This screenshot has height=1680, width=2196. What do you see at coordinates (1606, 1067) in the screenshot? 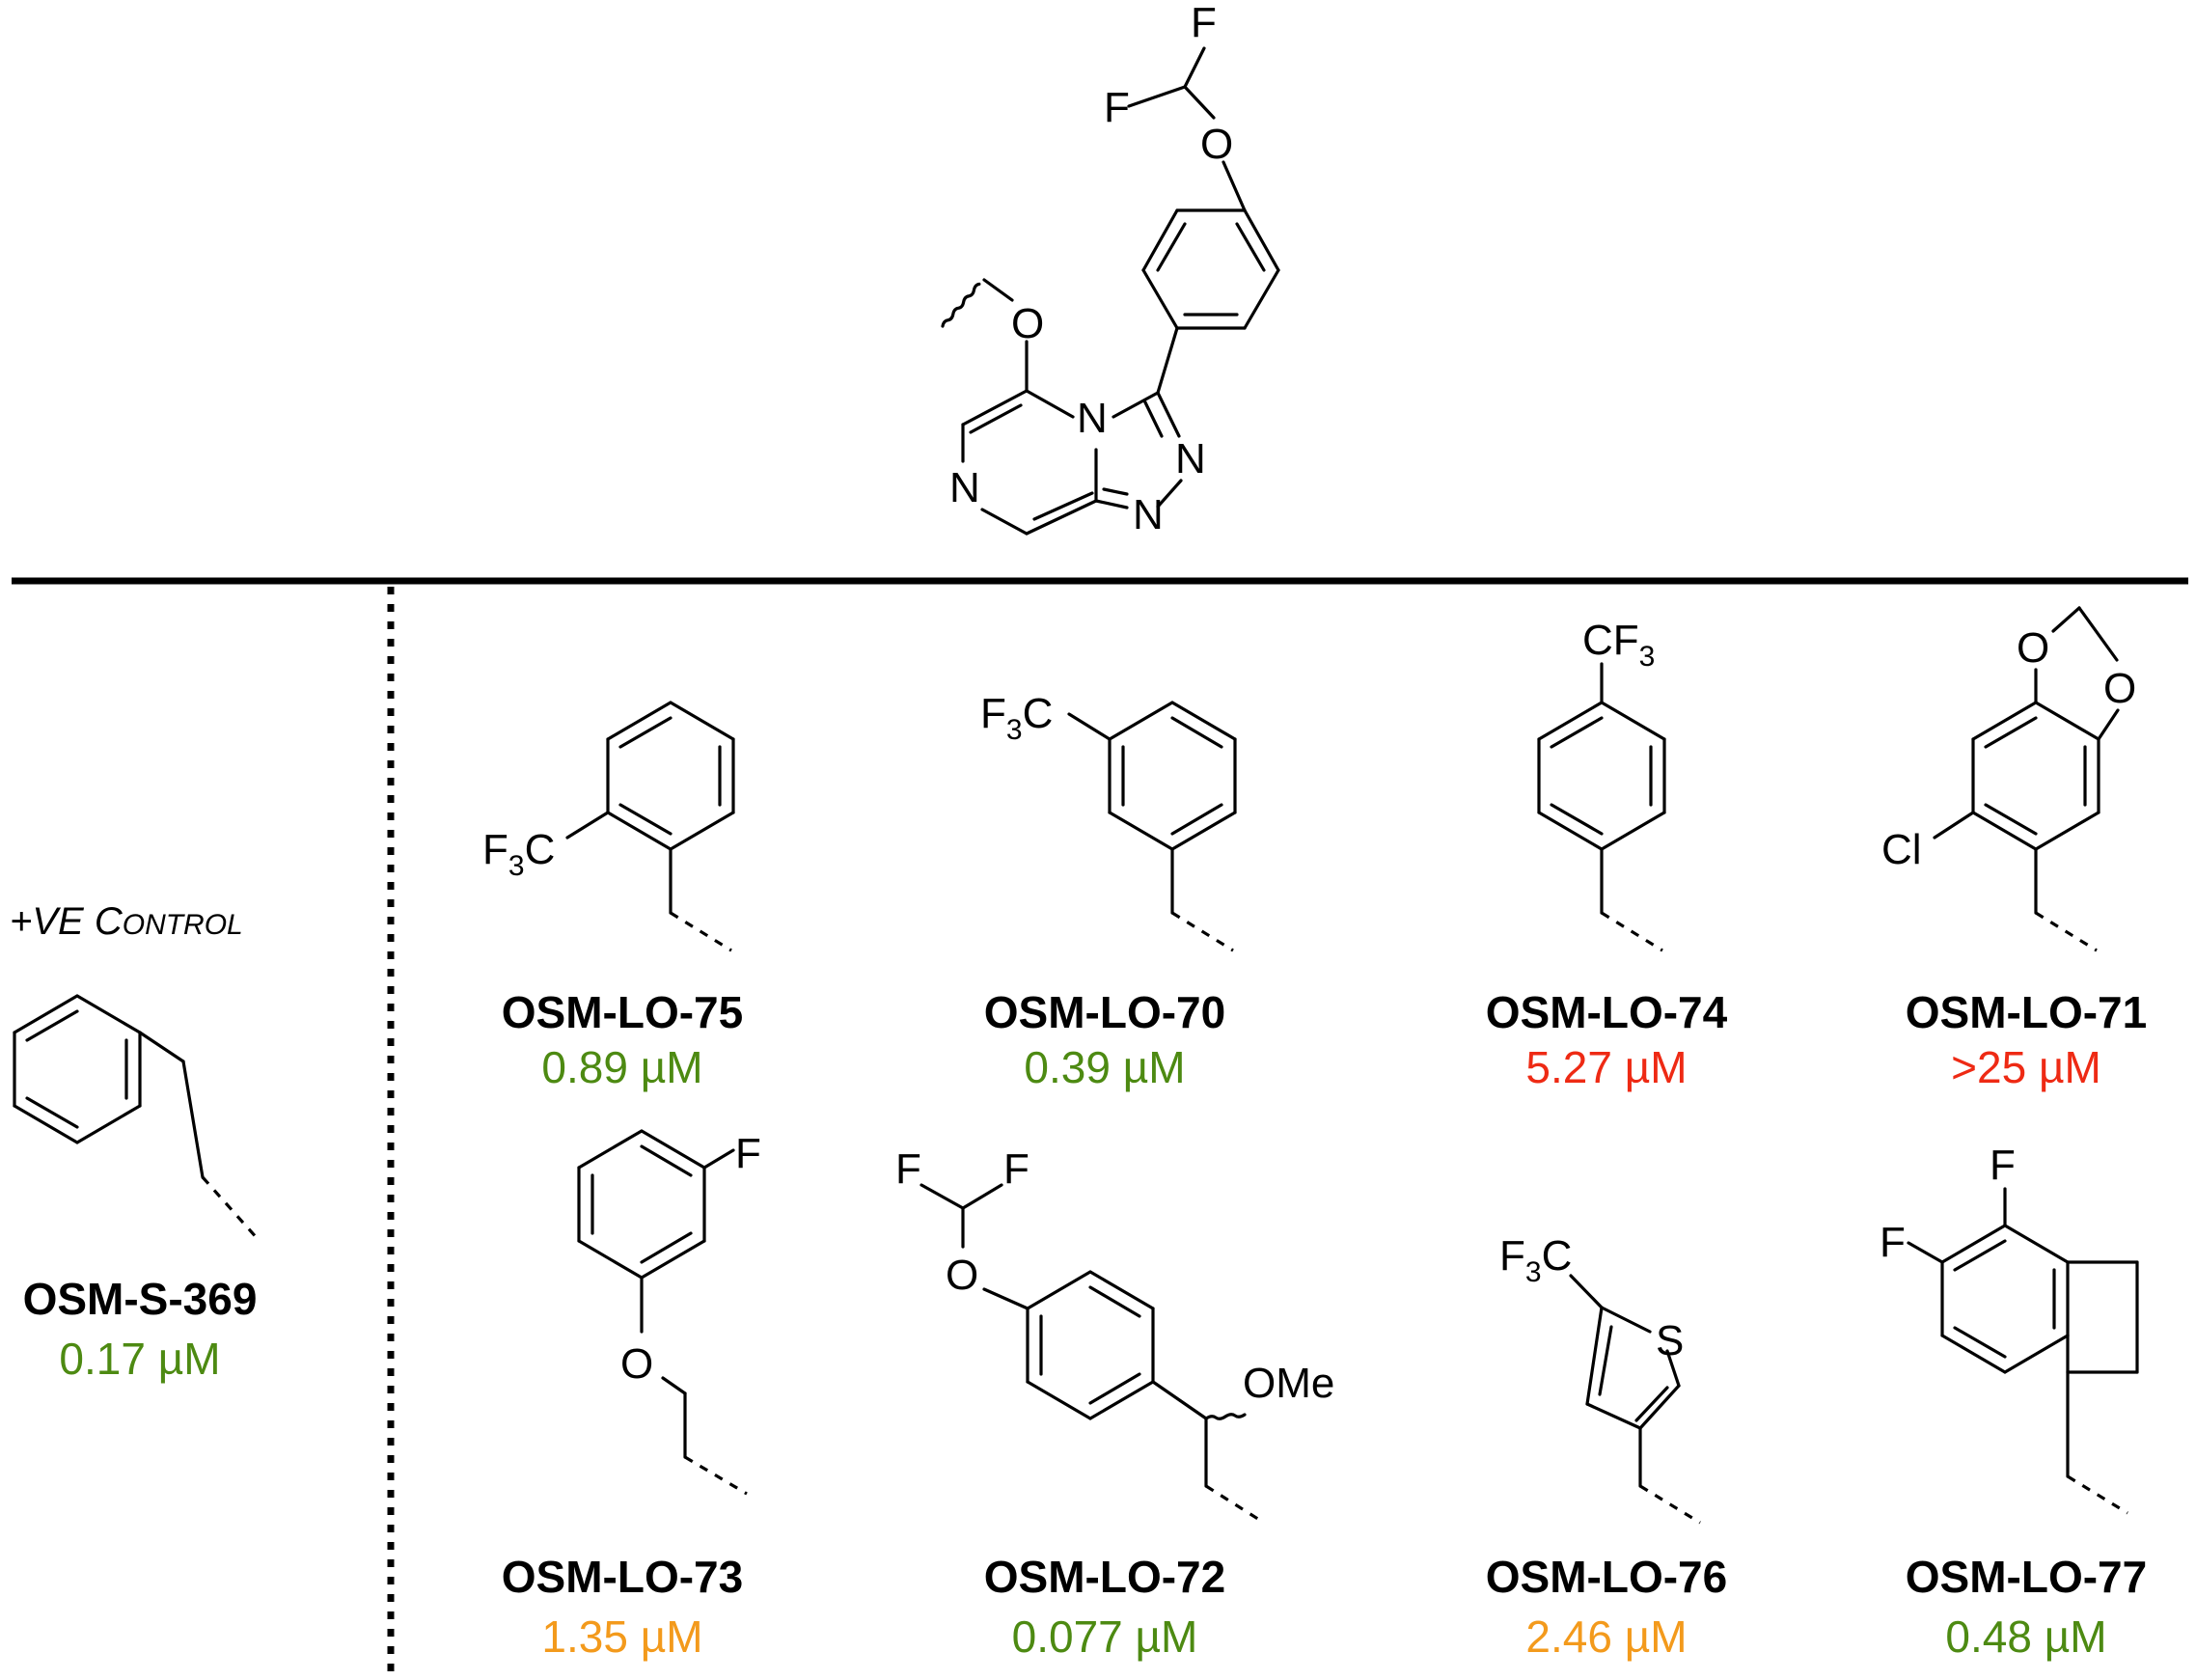
I see `compound-value: 5.27 µM` at bounding box center [1606, 1067].